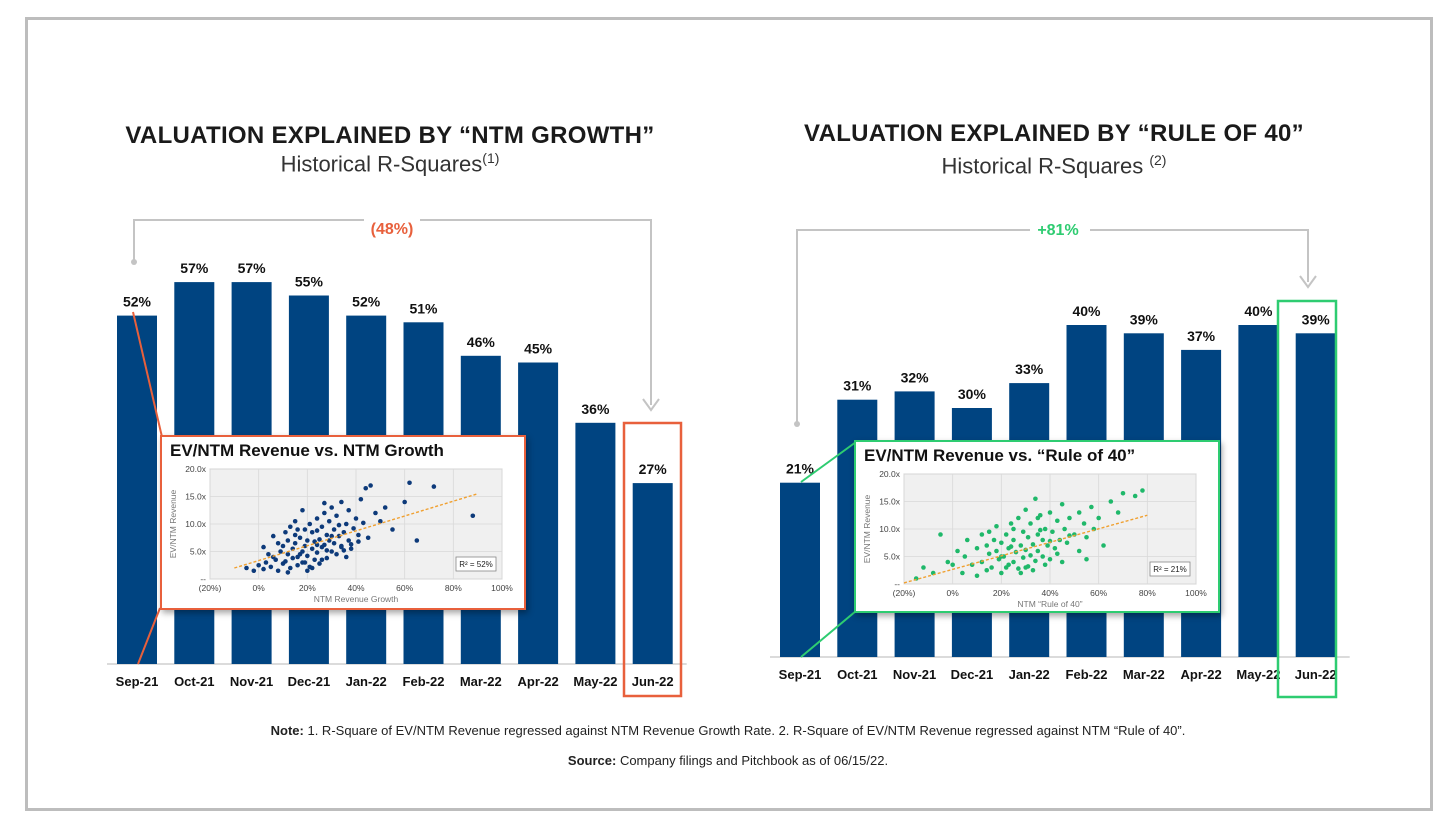 The height and width of the screenshot is (824, 1456). What do you see at coordinates (366, 681) in the screenshot?
I see `left-tick-Jan-22: Jan-22` at bounding box center [366, 681].